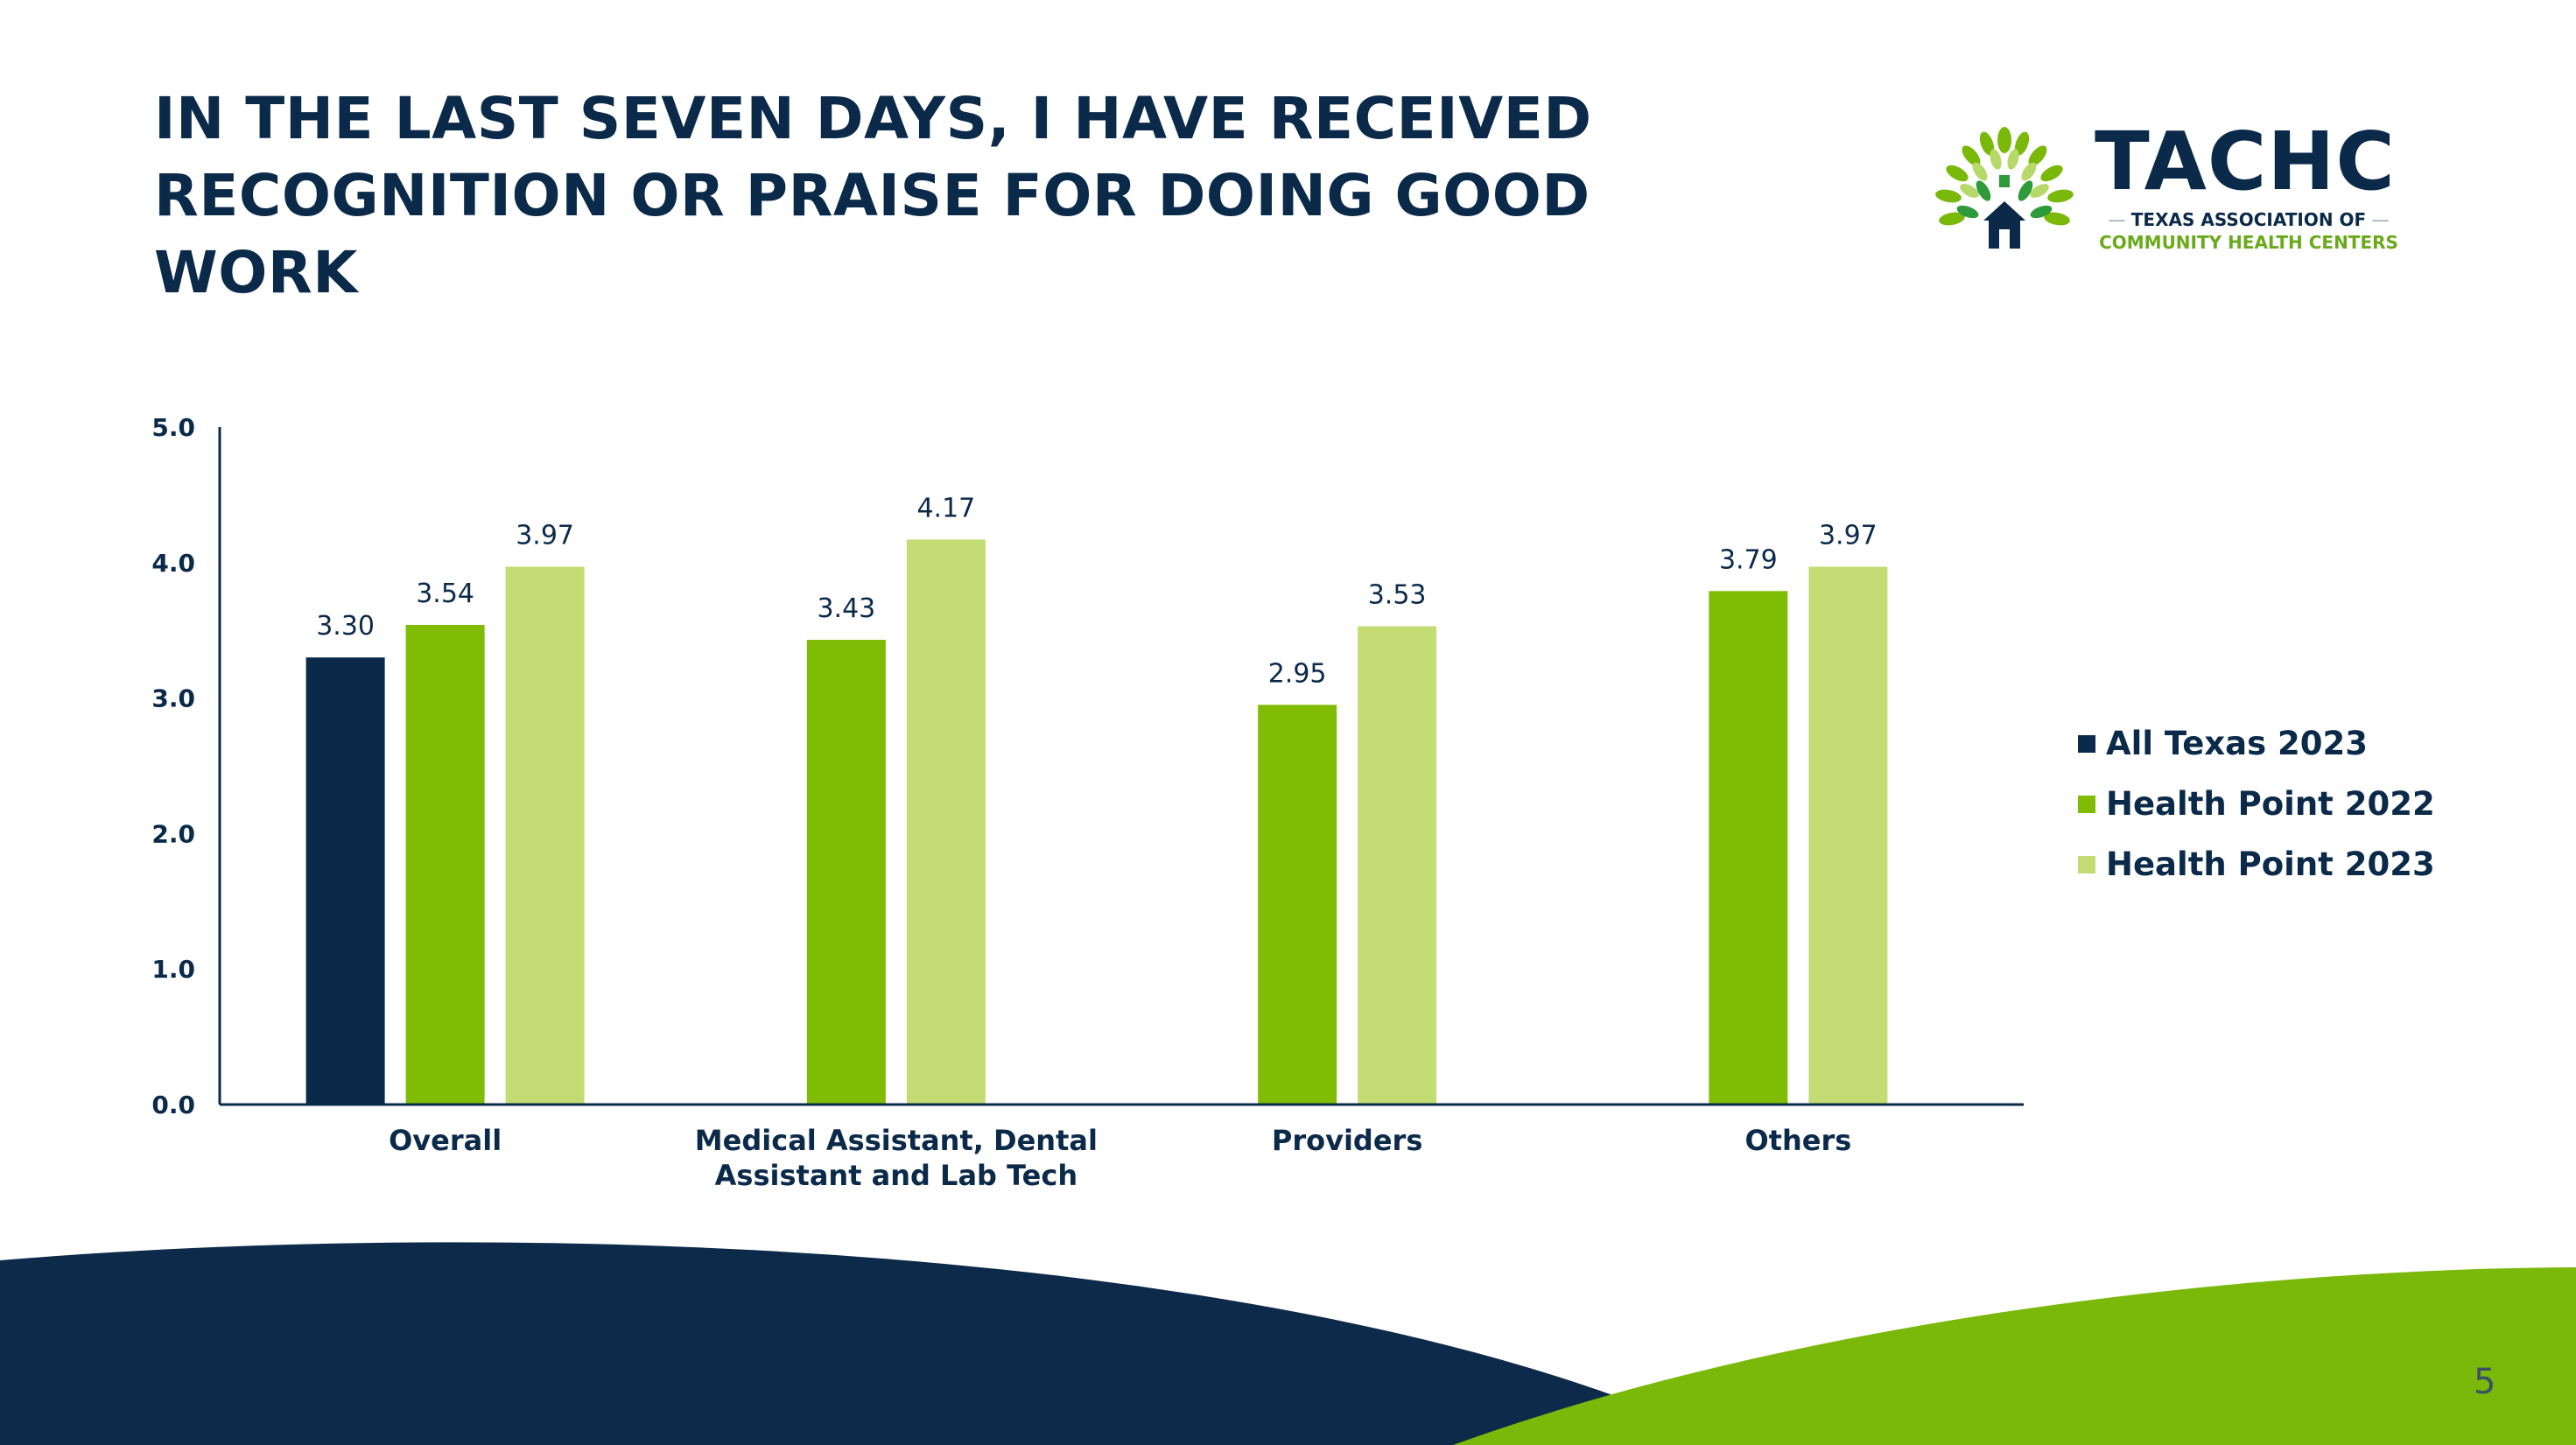 The height and width of the screenshot is (1445, 2576). What do you see at coordinates (1347, 1140) in the screenshot?
I see `x-category-label: Providers` at bounding box center [1347, 1140].